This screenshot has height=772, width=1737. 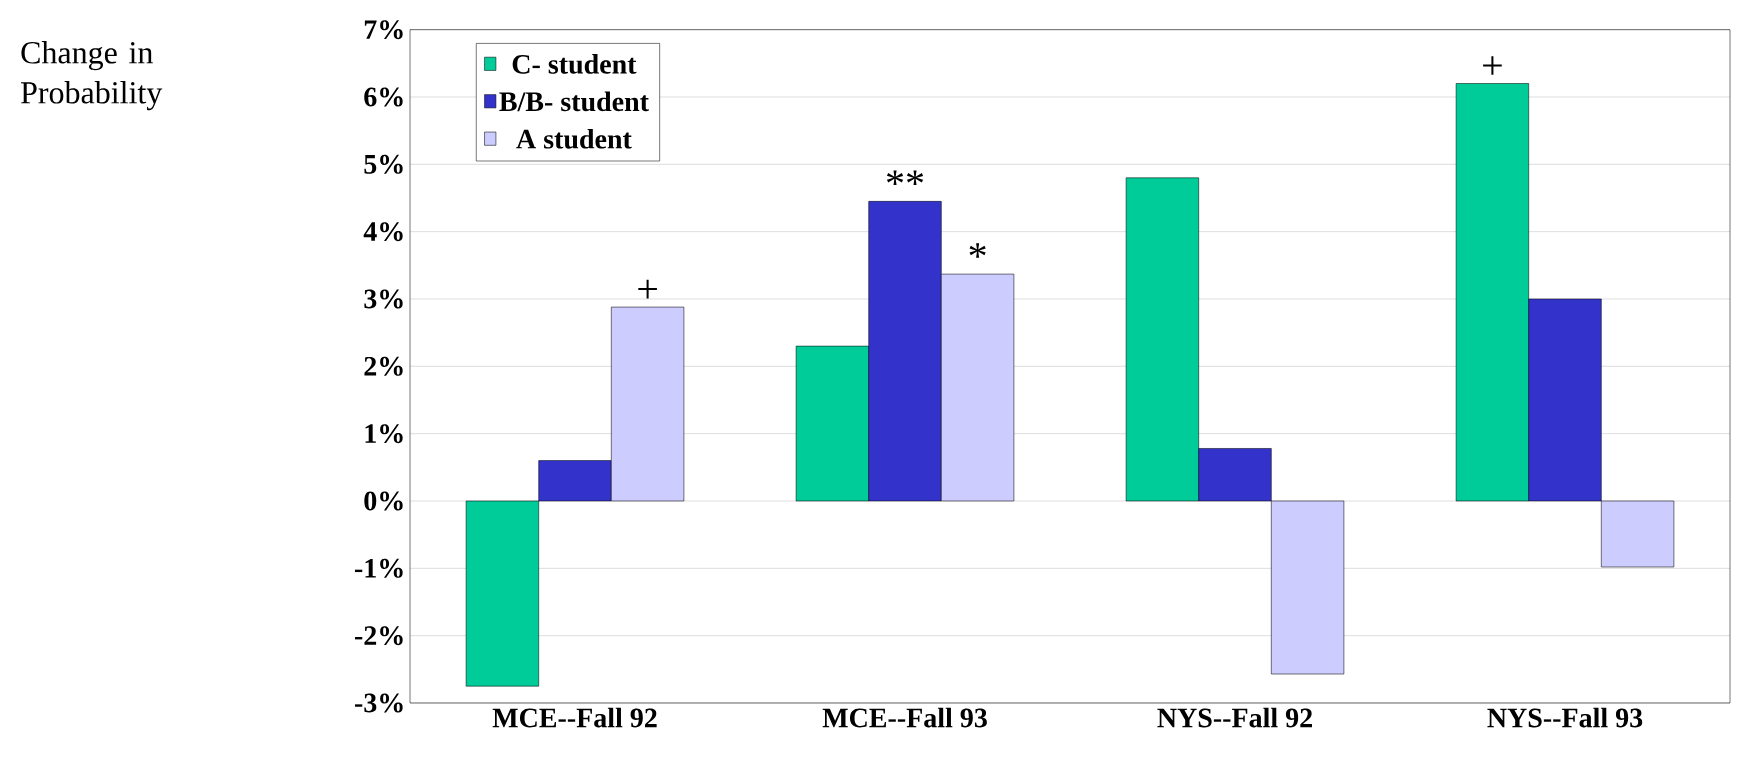 What do you see at coordinates (1565, 717) in the screenshot?
I see `x-tick-label: NYS--Fall 93` at bounding box center [1565, 717].